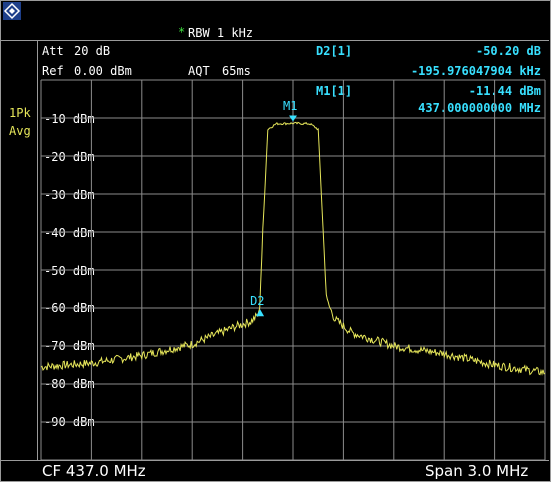  What do you see at coordinates (199, 71) in the screenshot?
I see `aqt-label: AQT` at bounding box center [199, 71].